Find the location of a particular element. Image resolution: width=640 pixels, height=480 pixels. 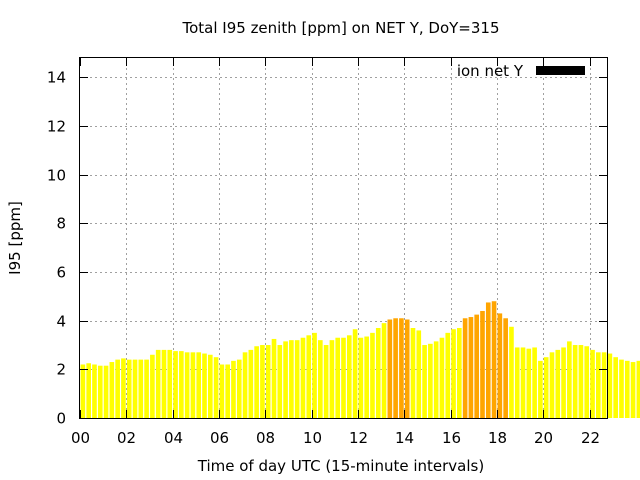

x-tick-label: 14 is located at coordinates (404, 438).